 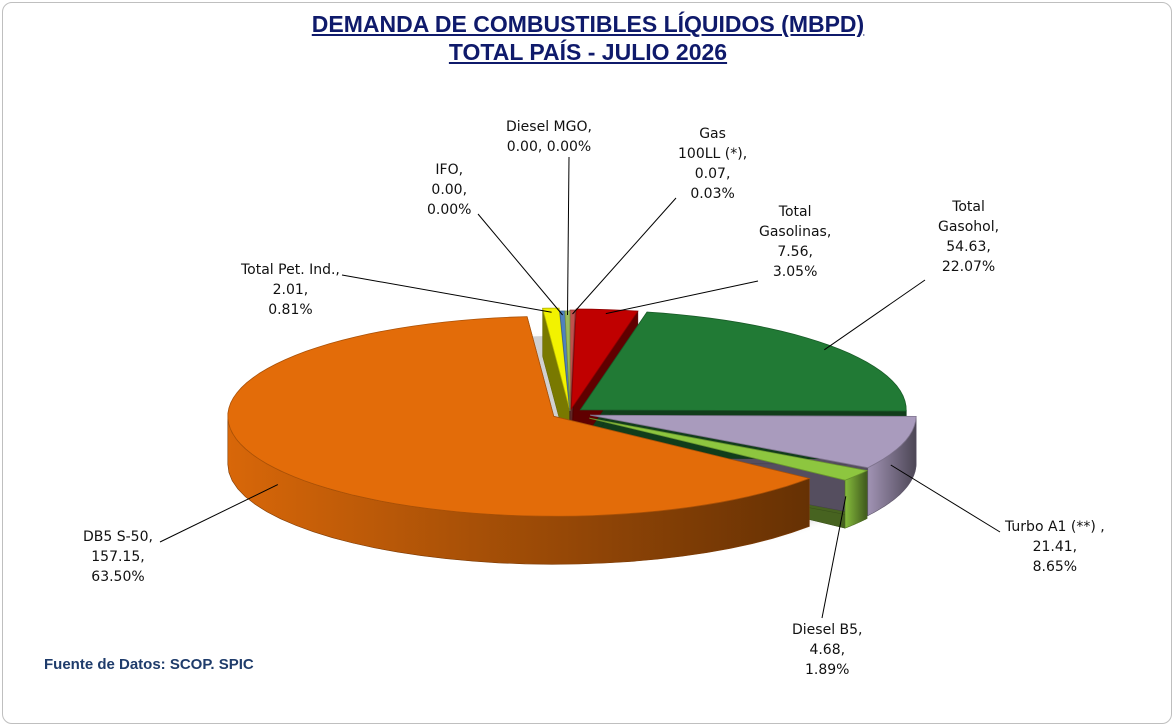 I want to click on data-label: DB5 S-50, 157.15, 63.50%, so click(x=118, y=557).